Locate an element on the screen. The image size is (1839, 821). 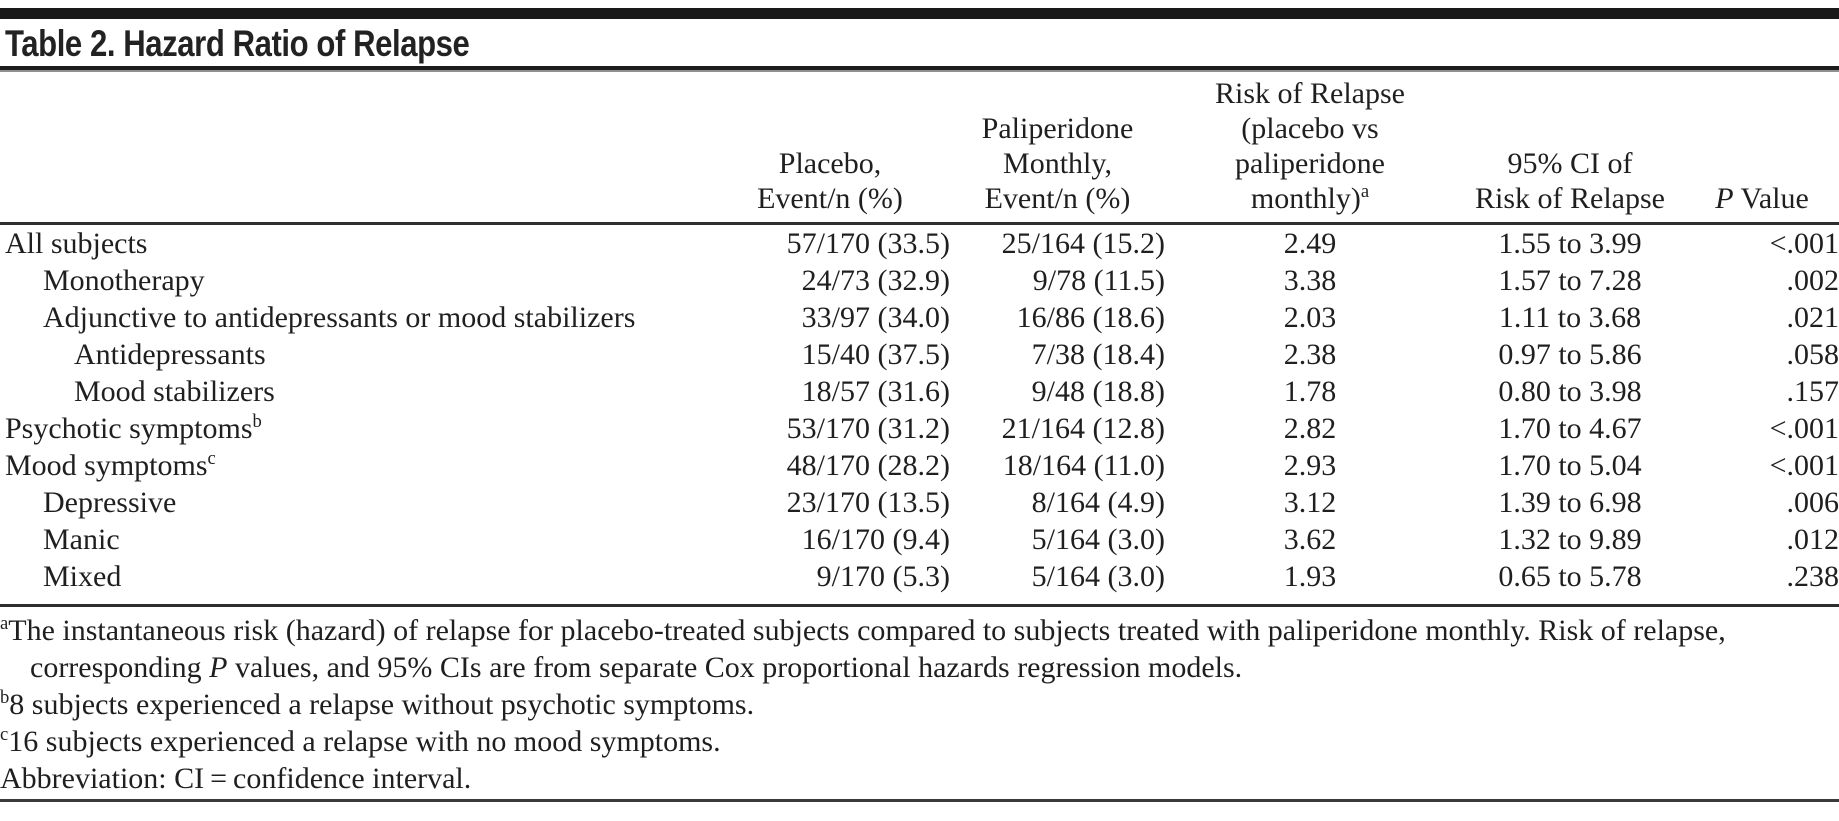
cell-placebo: 18/57 (31.6) is located at coordinates (875, 391).